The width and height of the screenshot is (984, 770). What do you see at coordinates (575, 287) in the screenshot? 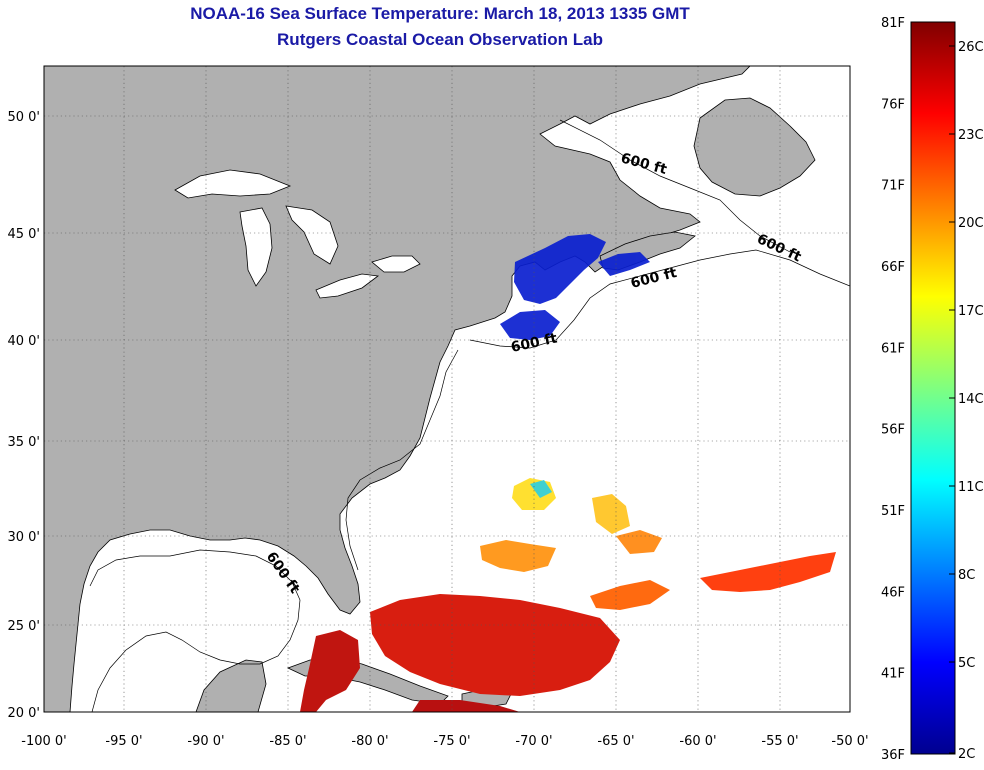
I see `sst-cold-gulf-of-maine` at bounding box center [575, 287].